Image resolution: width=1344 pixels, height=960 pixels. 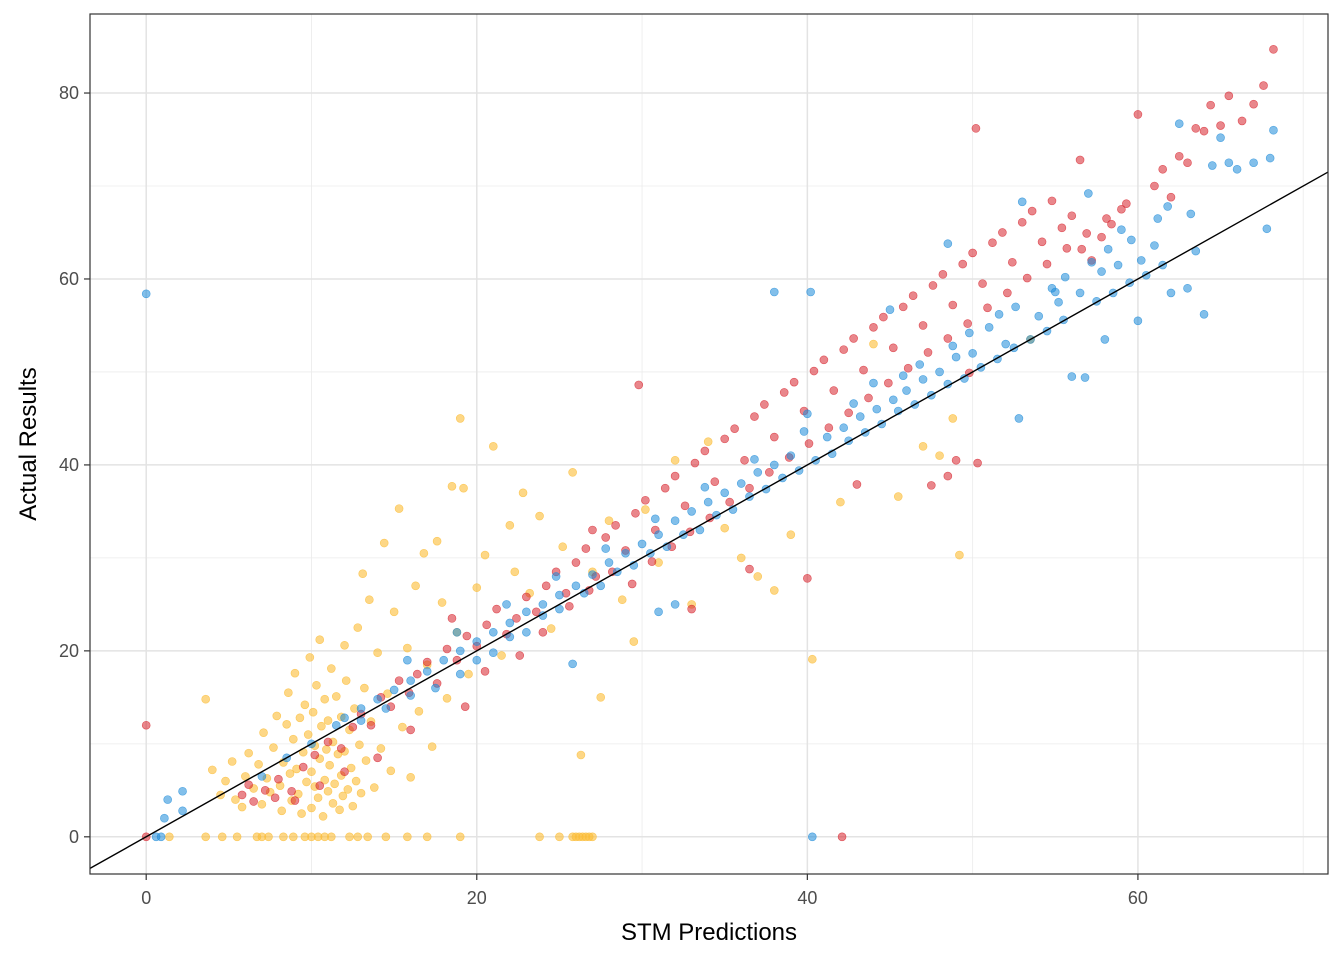 I want to click on x-tick-label: 20, so click(x=477, y=898).